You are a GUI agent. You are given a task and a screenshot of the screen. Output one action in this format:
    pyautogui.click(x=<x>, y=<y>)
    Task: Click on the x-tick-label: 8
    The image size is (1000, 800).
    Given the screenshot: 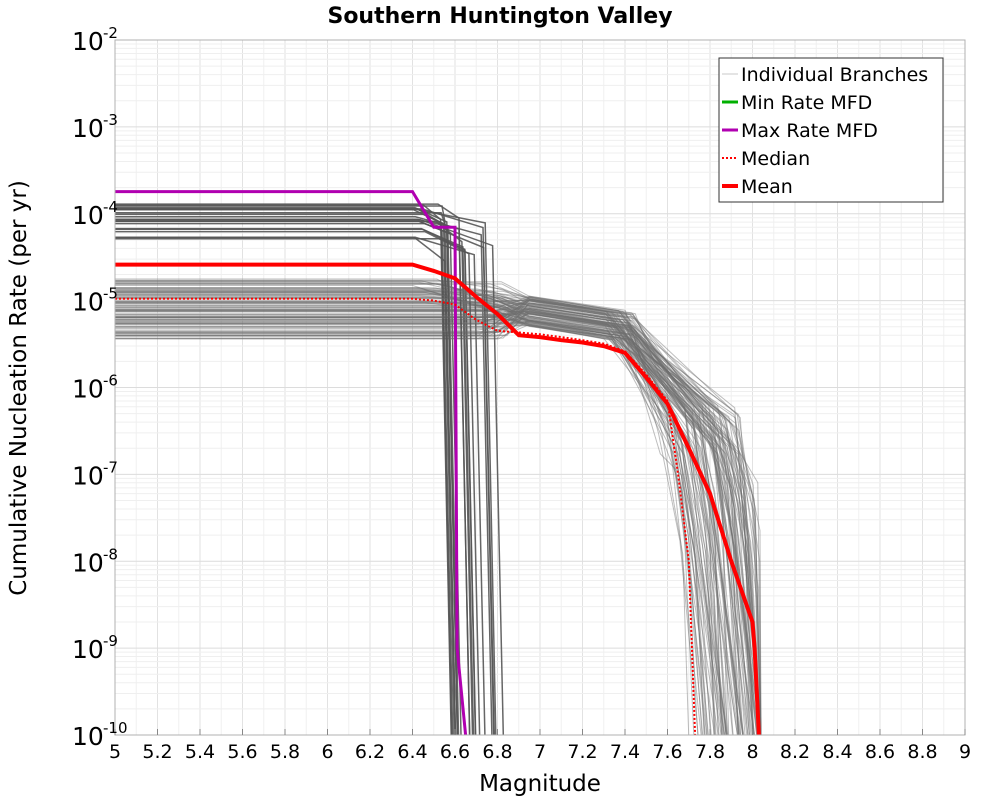 What is the action you would take?
    pyautogui.click(x=752, y=752)
    